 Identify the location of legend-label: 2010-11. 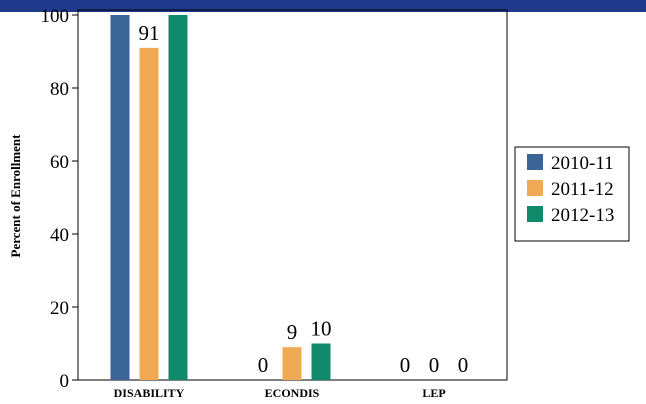
(582, 163).